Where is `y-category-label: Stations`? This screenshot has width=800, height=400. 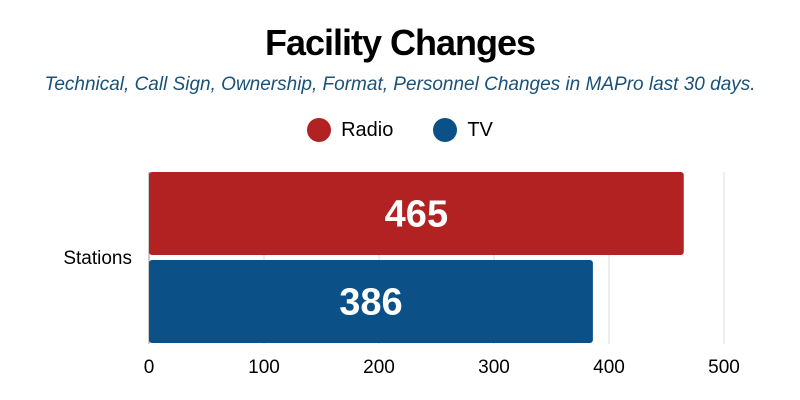
y-category-label: Stations is located at coordinates (97, 258).